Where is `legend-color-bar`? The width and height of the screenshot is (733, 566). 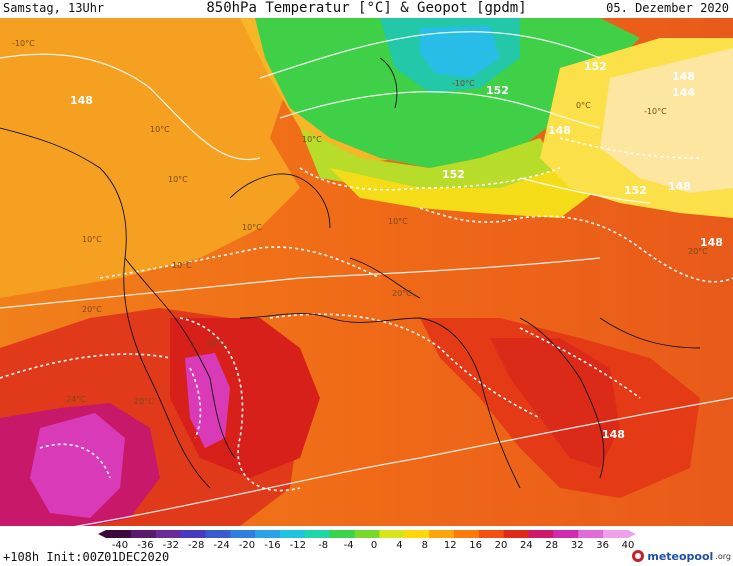 legend-color-bar is located at coordinates (367, 534).